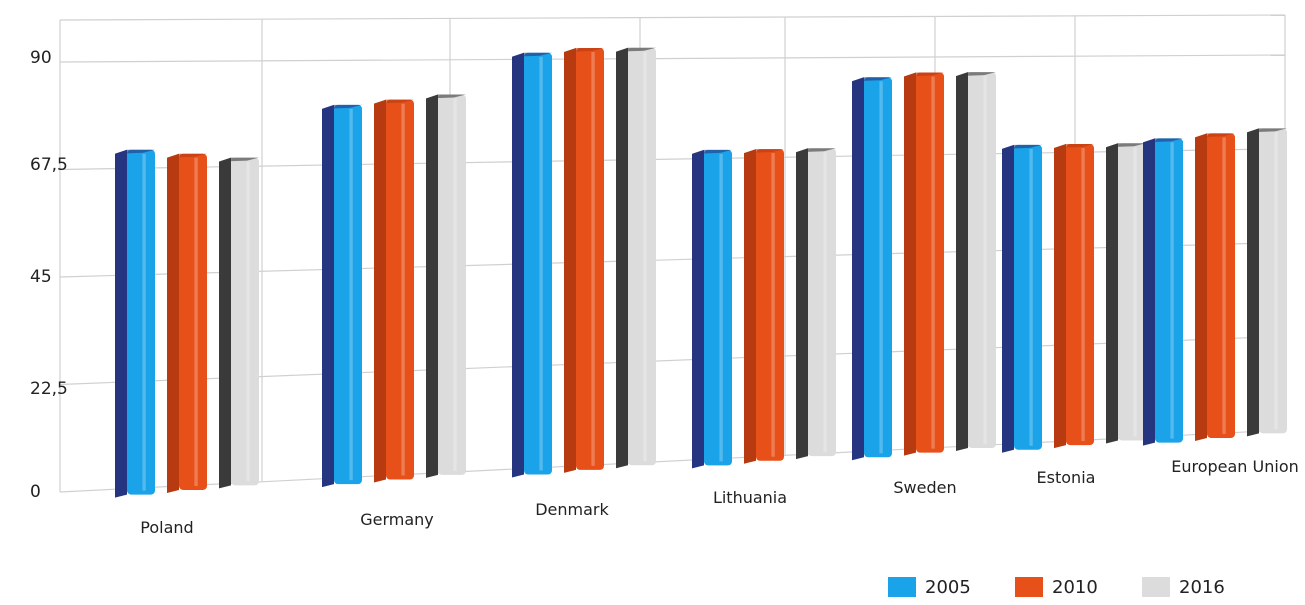  Describe the element at coordinates (35, 492) in the screenshot. I see `y-tick-label: 0` at that location.